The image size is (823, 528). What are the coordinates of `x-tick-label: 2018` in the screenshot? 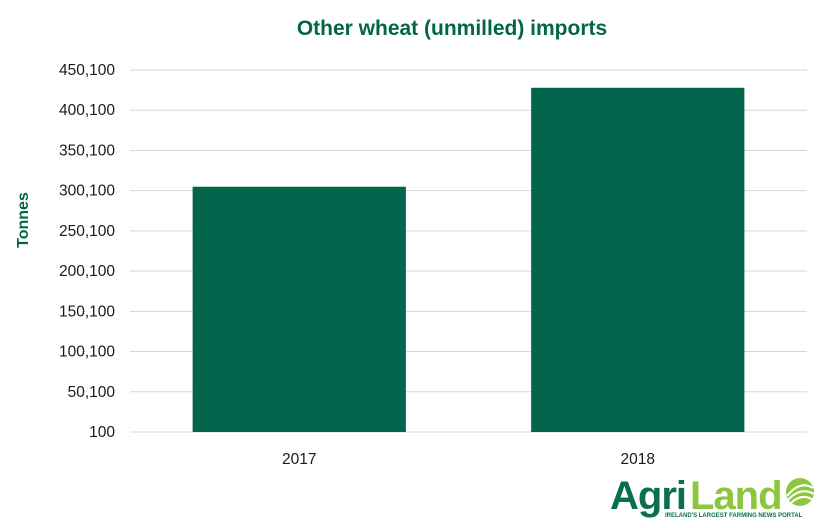 It's located at (638, 459).